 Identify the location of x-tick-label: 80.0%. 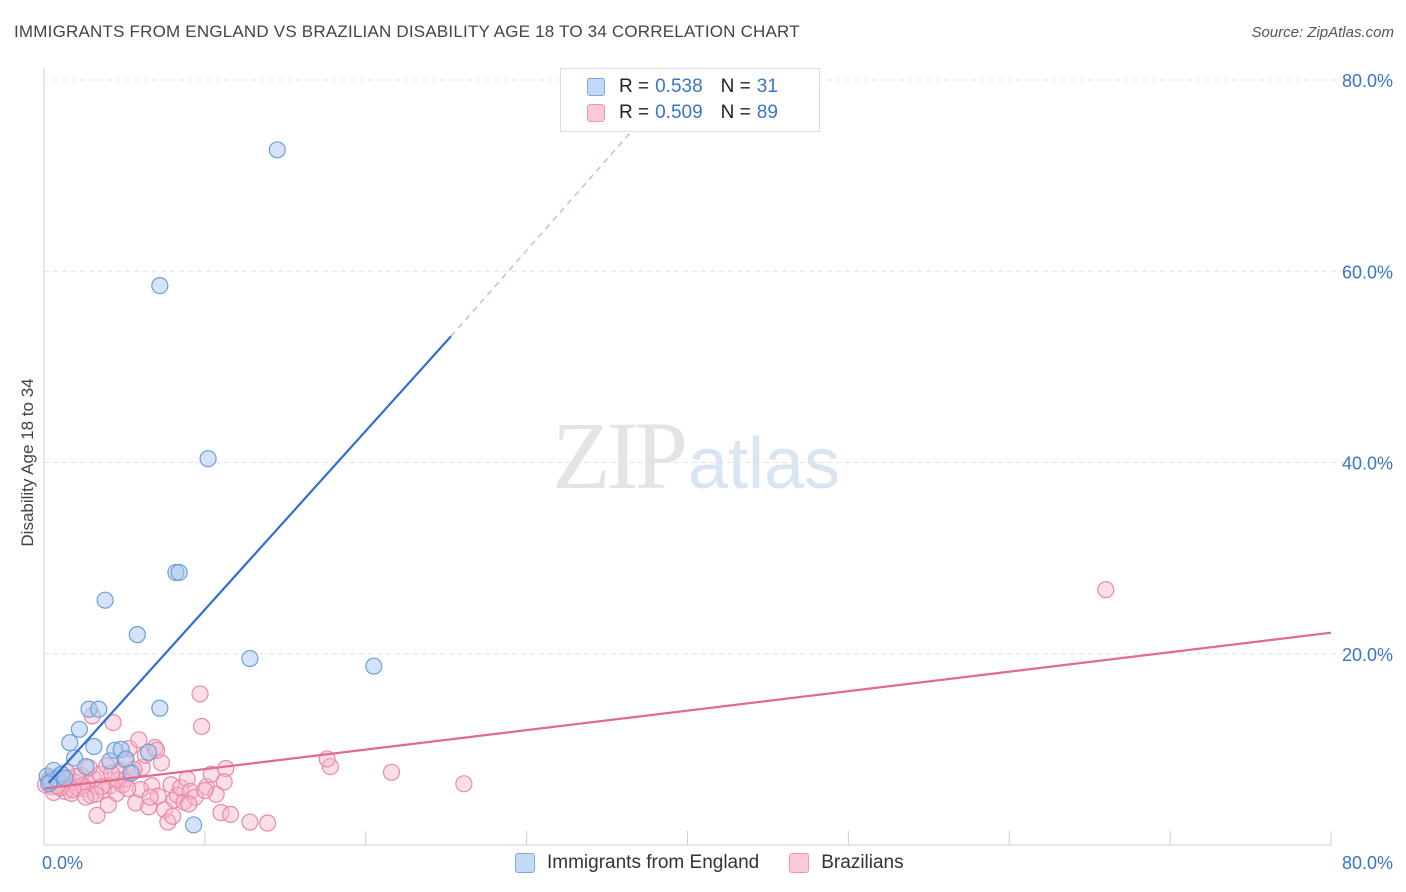
(1367, 863).